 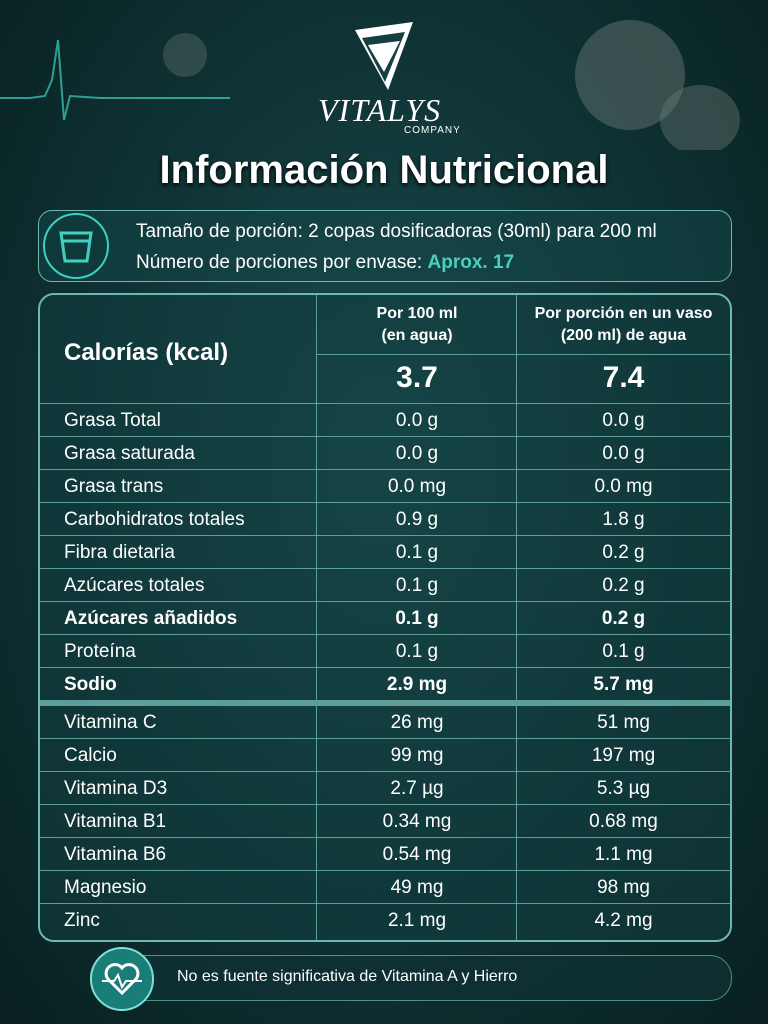 What do you see at coordinates (623, 722) in the screenshot?
I see `per-serving-value: 51 mg` at bounding box center [623, 722].